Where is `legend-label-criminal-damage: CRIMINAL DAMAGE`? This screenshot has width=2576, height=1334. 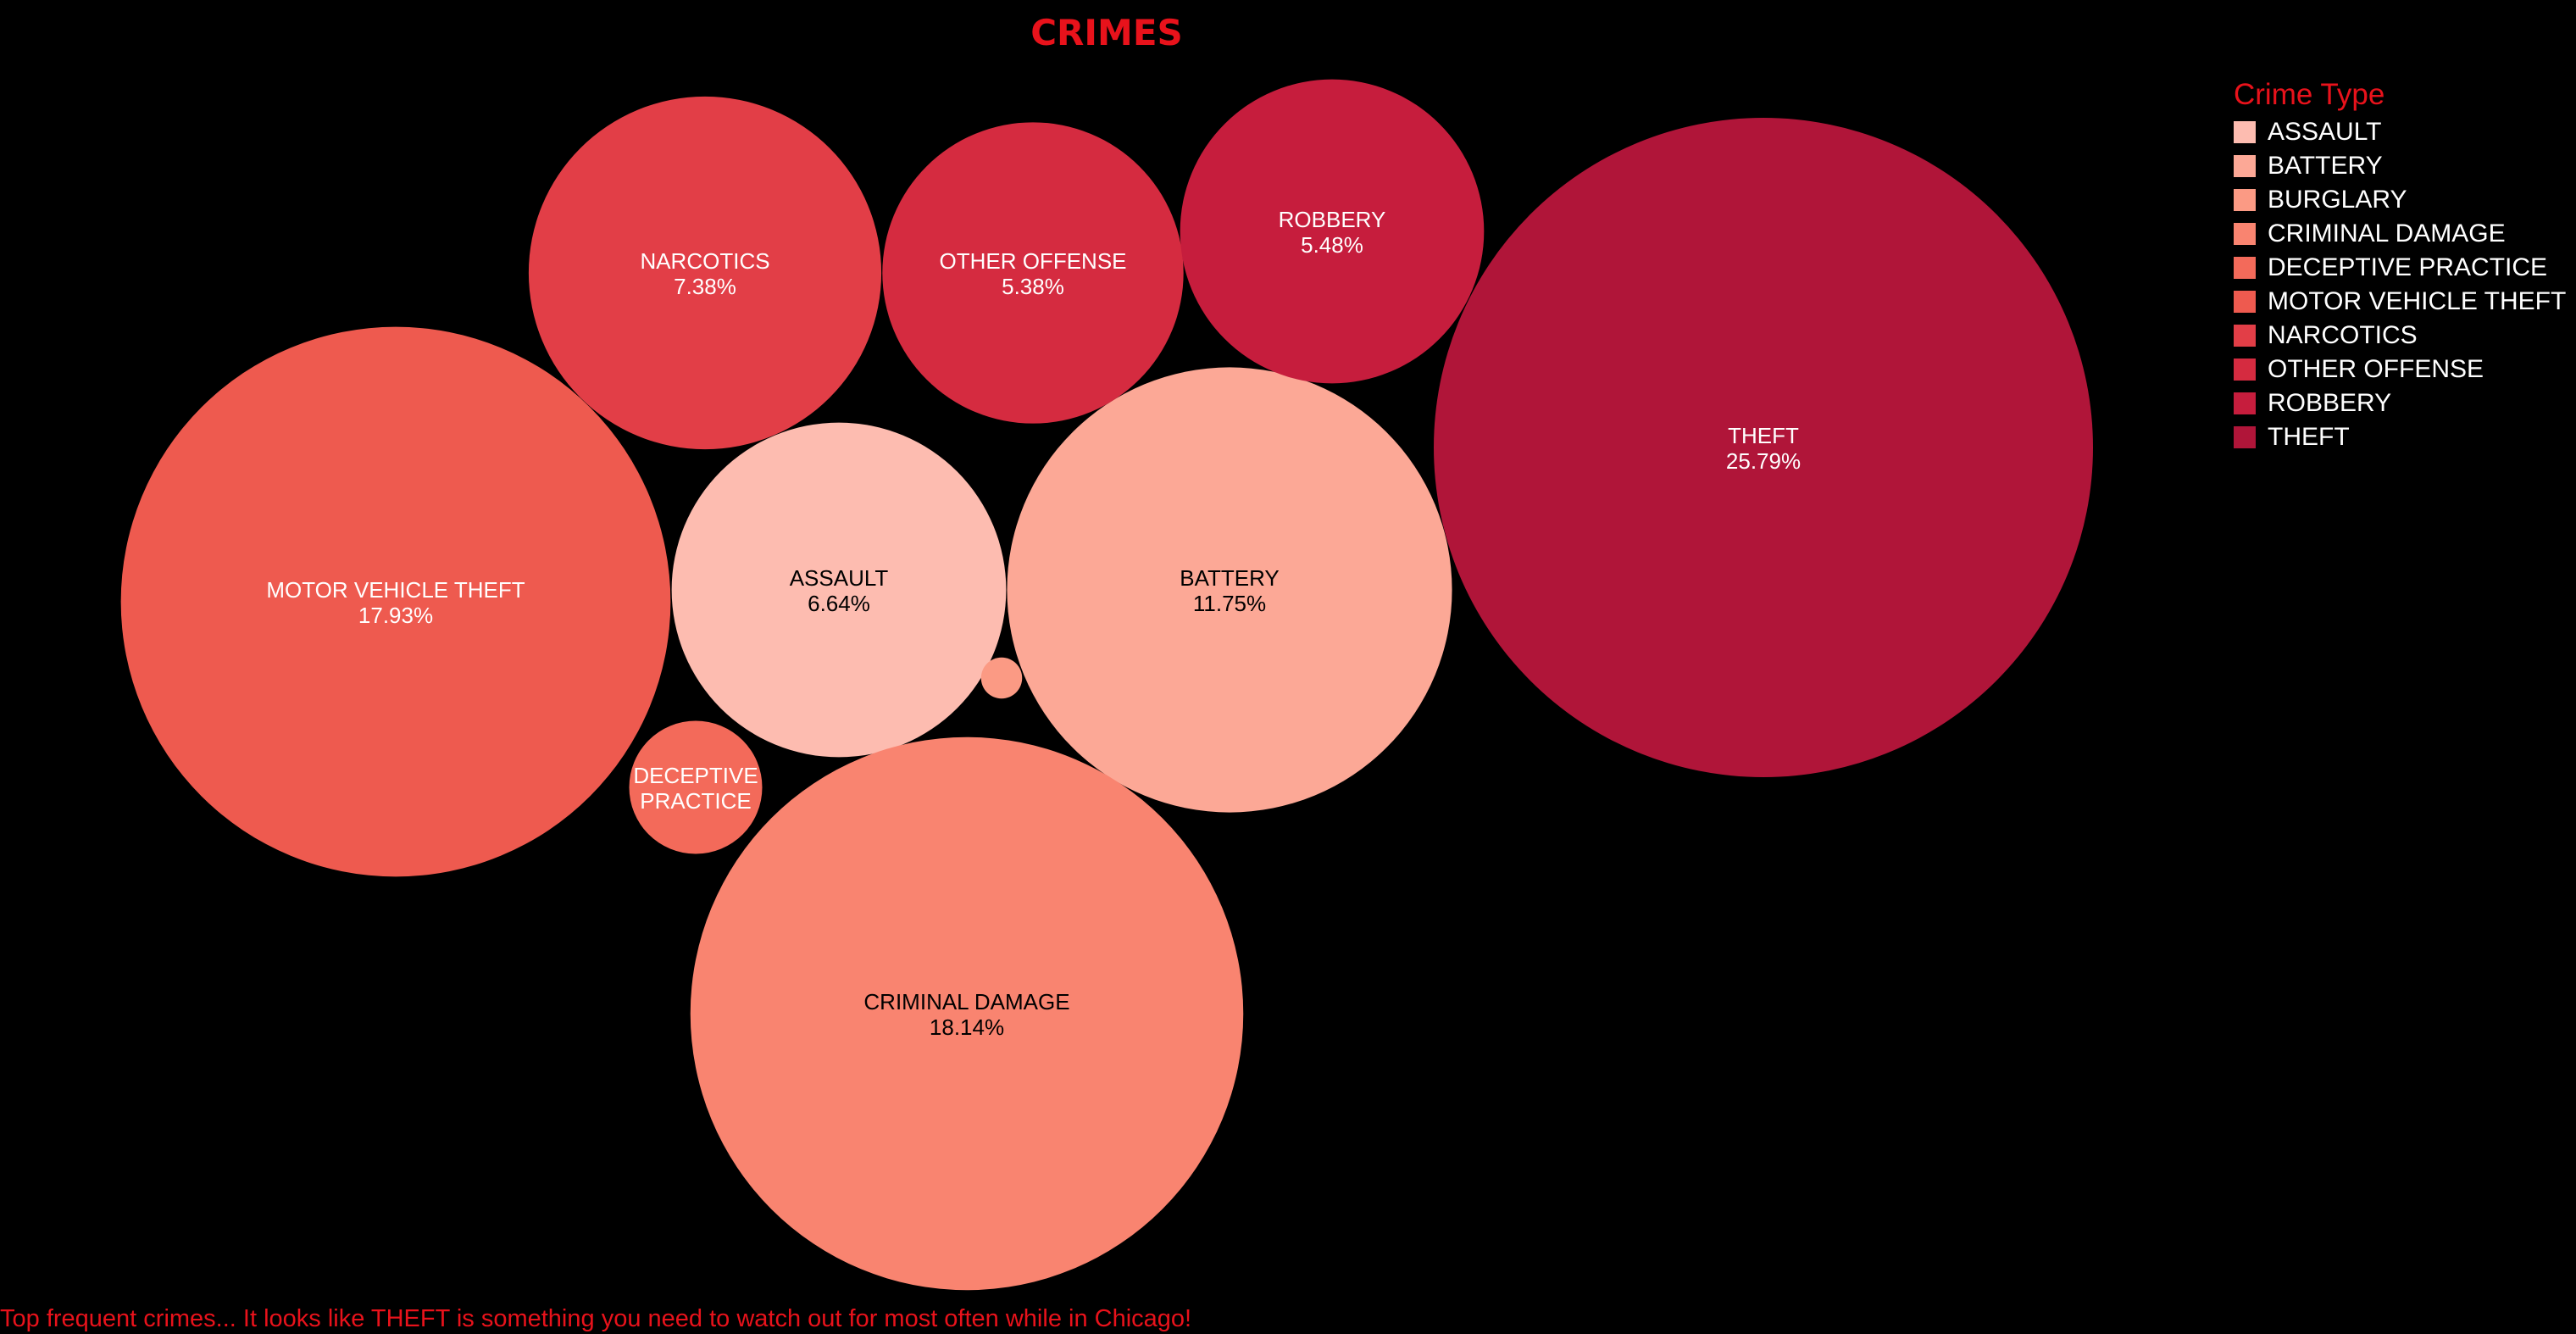 legend-label-criminal-damage: CRIMINAL DAMAGE is located at coordinates (2387, 233).